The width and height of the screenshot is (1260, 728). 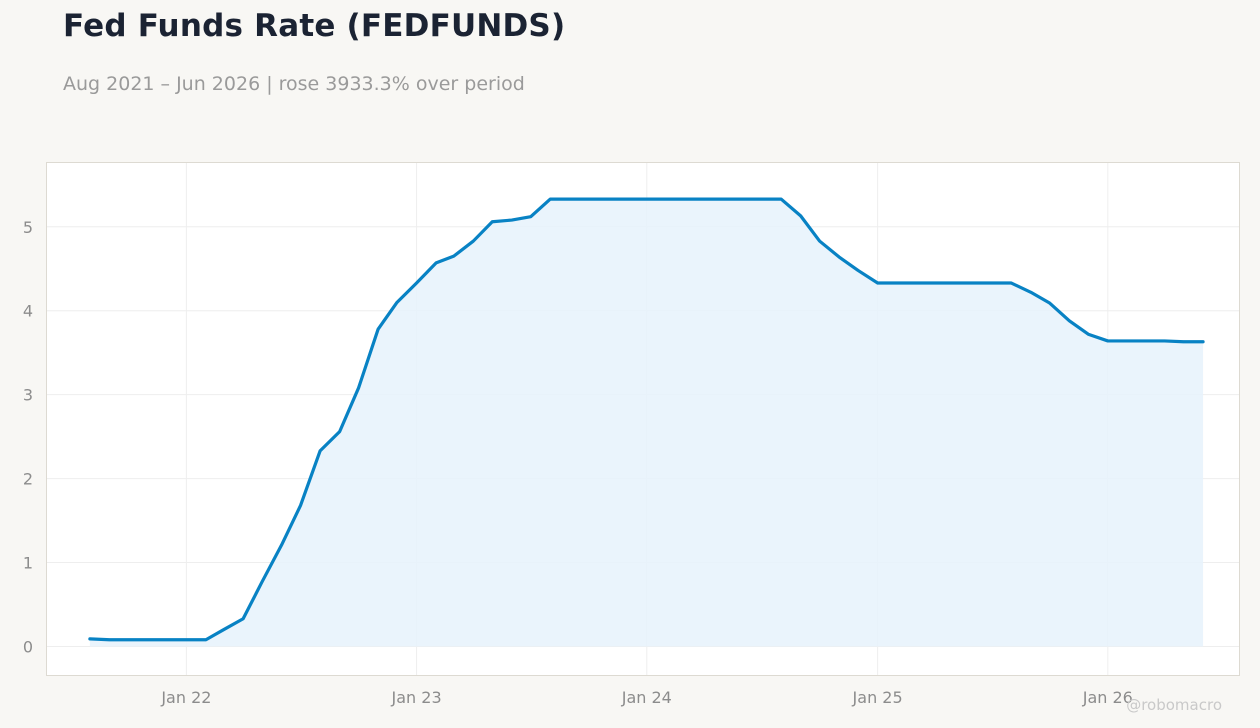 What do you see at coordinates (28, 395) in the screenshot?
I see `y-tick-label: 3` at bounding box center [28, 395].